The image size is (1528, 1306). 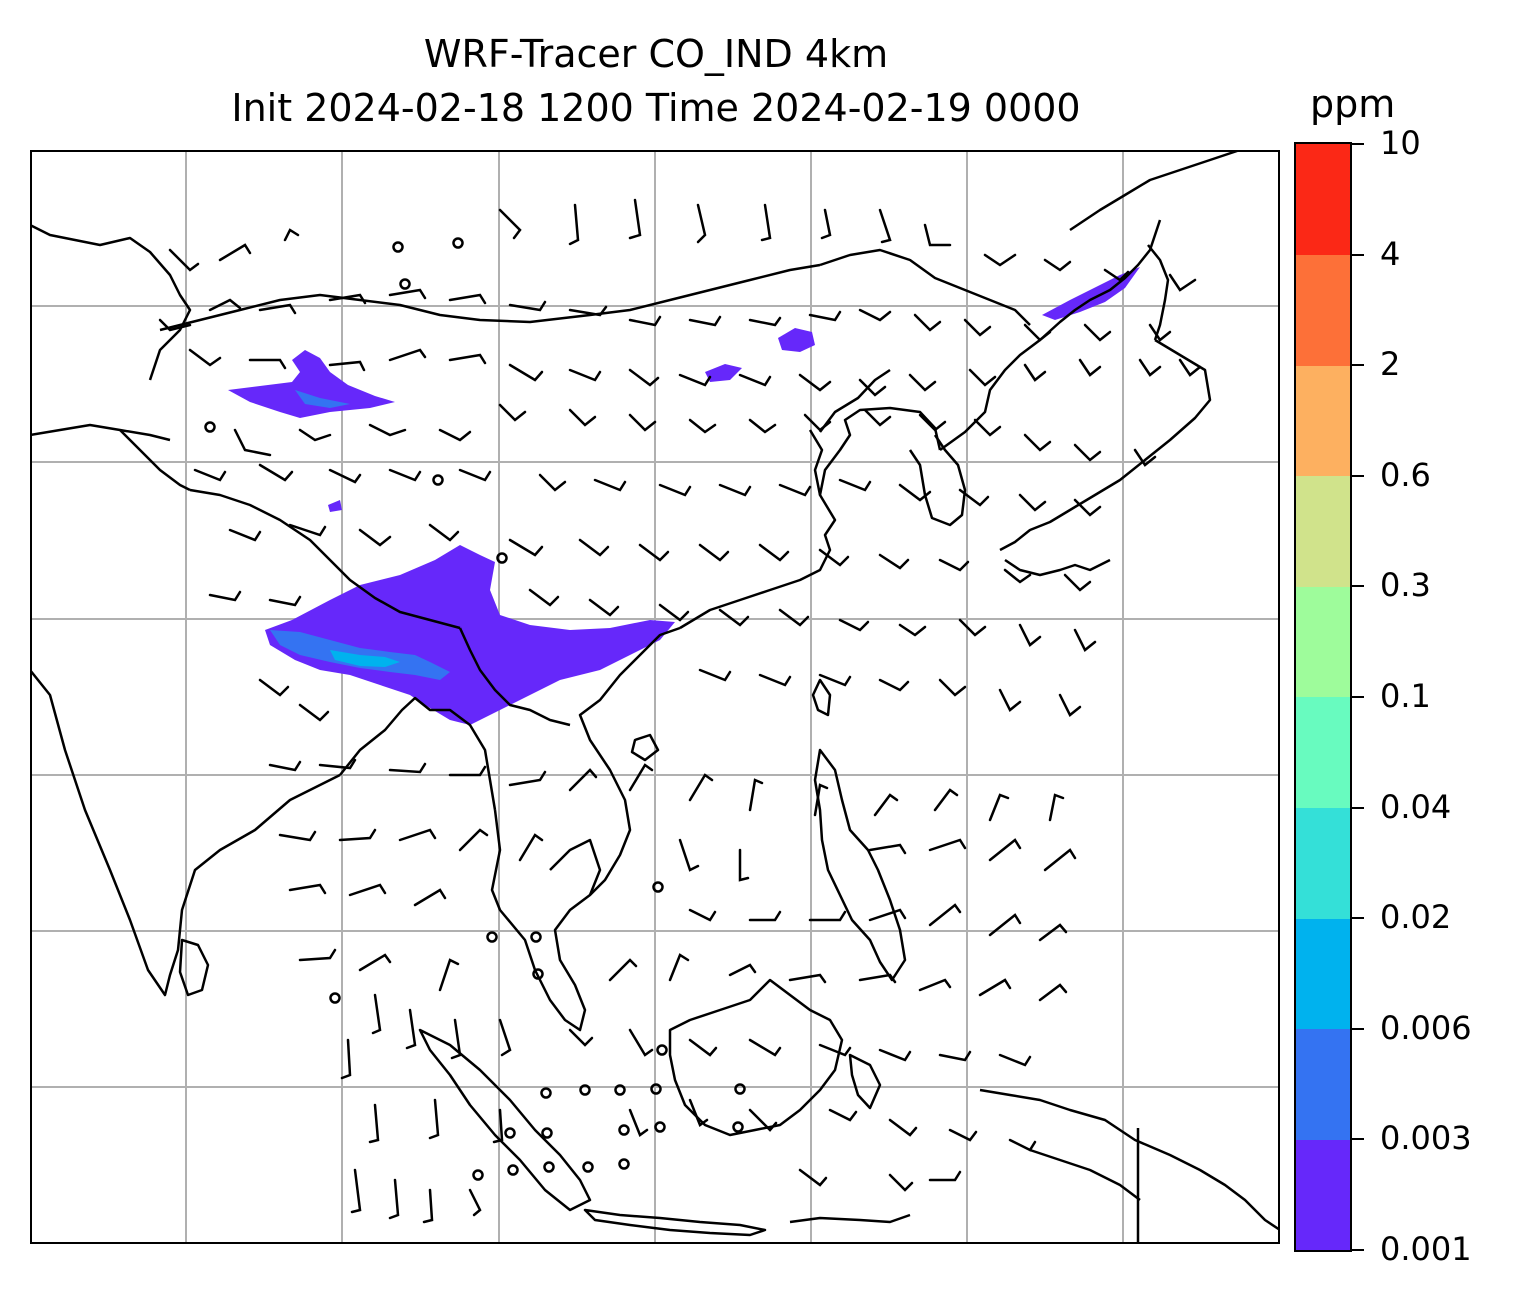 What do you see at coordinates (756, 1057) in the screenshot?
I see `coast-borneo` at bounding box center [756, 1057].